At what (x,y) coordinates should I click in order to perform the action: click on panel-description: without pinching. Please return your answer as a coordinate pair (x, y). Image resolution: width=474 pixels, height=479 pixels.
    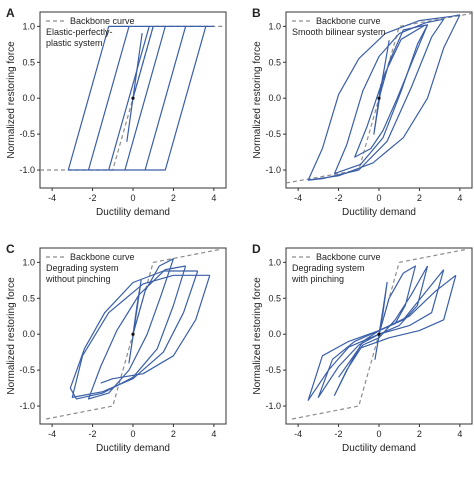
    Looking at the image, I should click on (78, 279).